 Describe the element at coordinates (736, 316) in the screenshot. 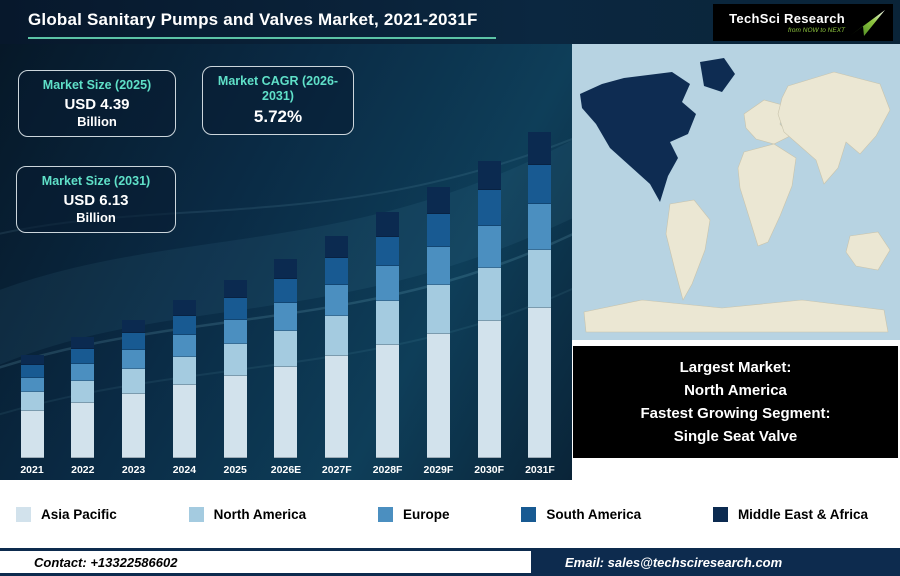

I see `continent-antarctica` at that location.